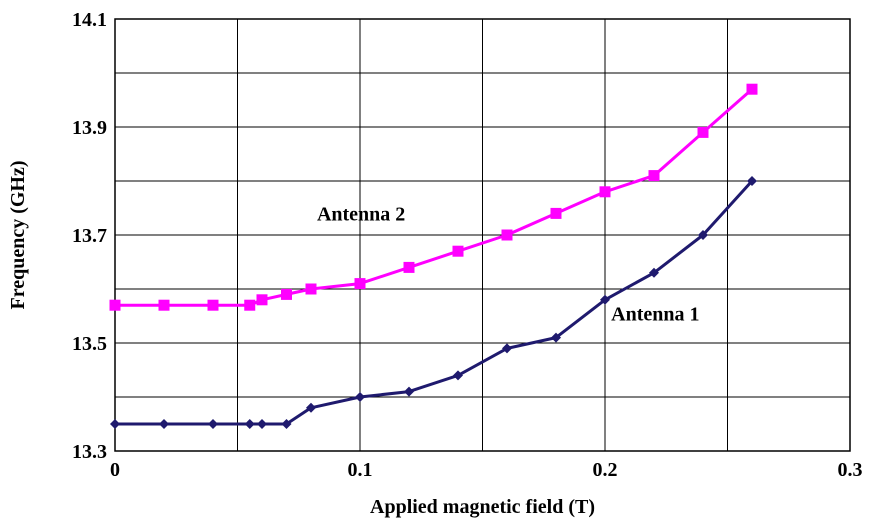  Describe the element at coordinates (486, 470) in the screenshot. I see `x-axis-ticks: 0 0.1 0.2 0.3` at that location.